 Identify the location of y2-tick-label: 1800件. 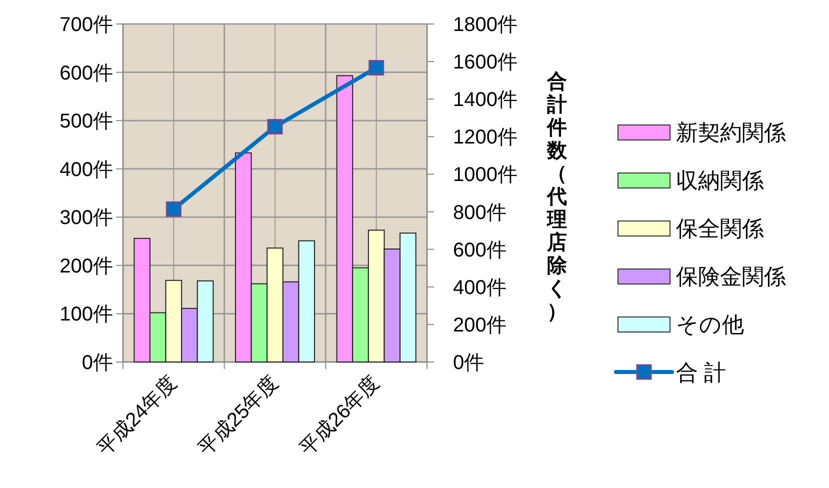
(485, 25).